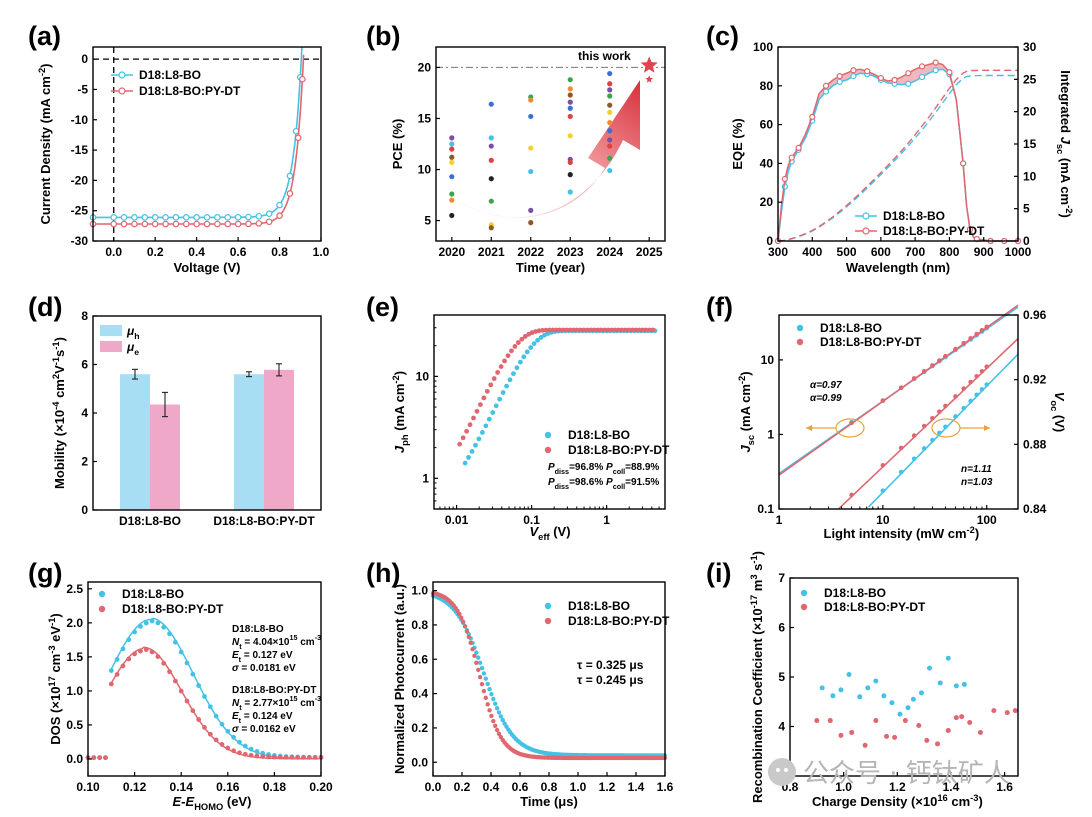  I want to click on x-tick-label: 100, so click(987, 520).